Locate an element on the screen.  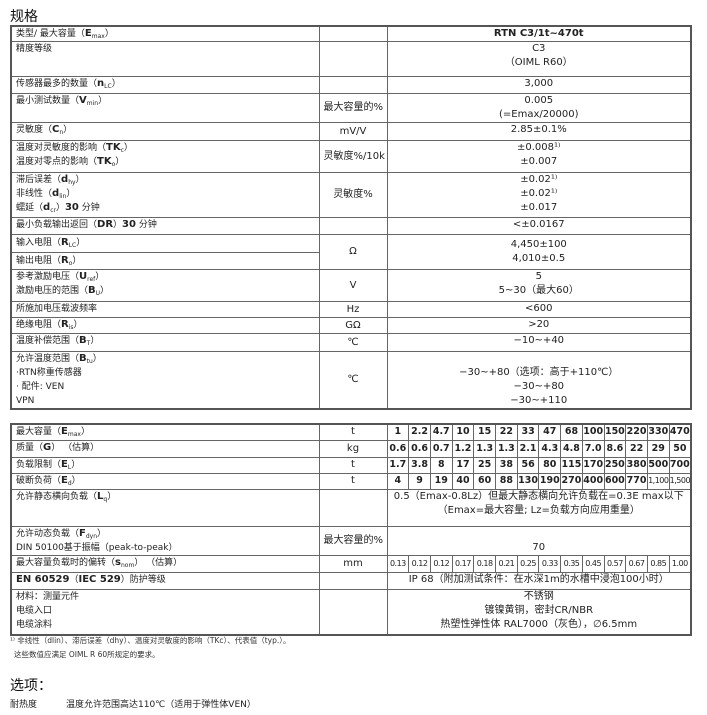
capacity-value: 0.18 is located at coordinates (485, 563).